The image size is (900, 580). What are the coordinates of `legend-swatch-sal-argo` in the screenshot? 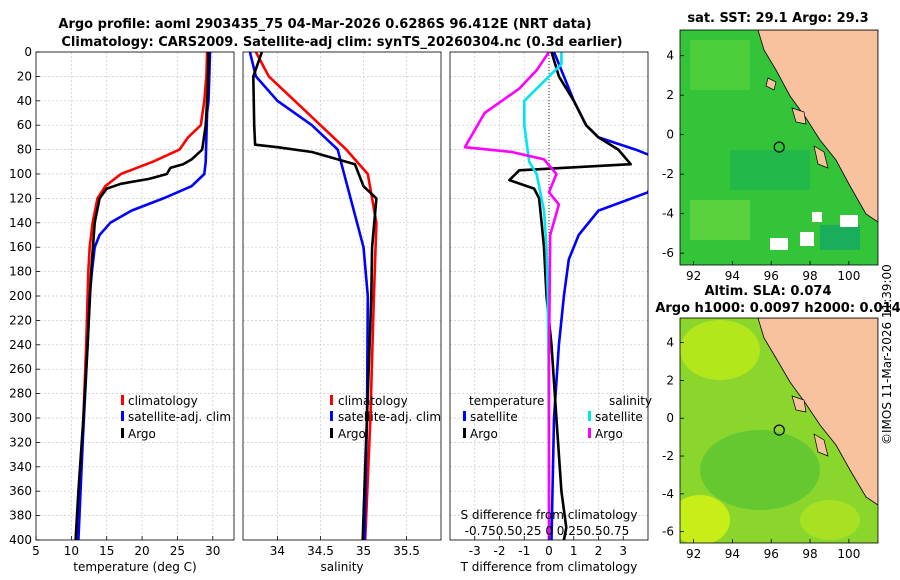 It's located at (589, 433).